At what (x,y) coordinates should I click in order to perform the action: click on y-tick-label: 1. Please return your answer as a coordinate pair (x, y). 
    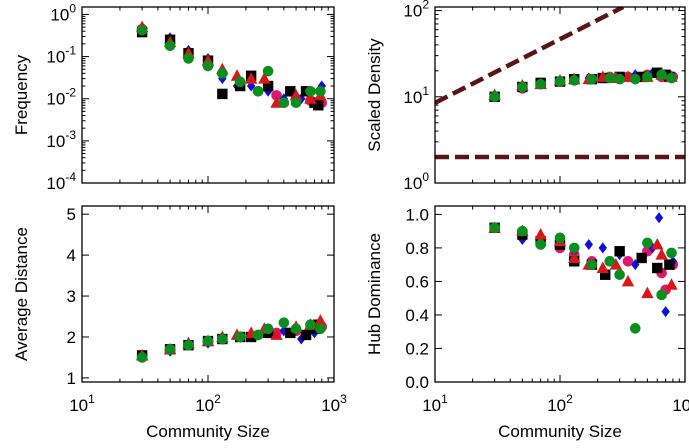
    Looking at the image, I should click on (71, 378).